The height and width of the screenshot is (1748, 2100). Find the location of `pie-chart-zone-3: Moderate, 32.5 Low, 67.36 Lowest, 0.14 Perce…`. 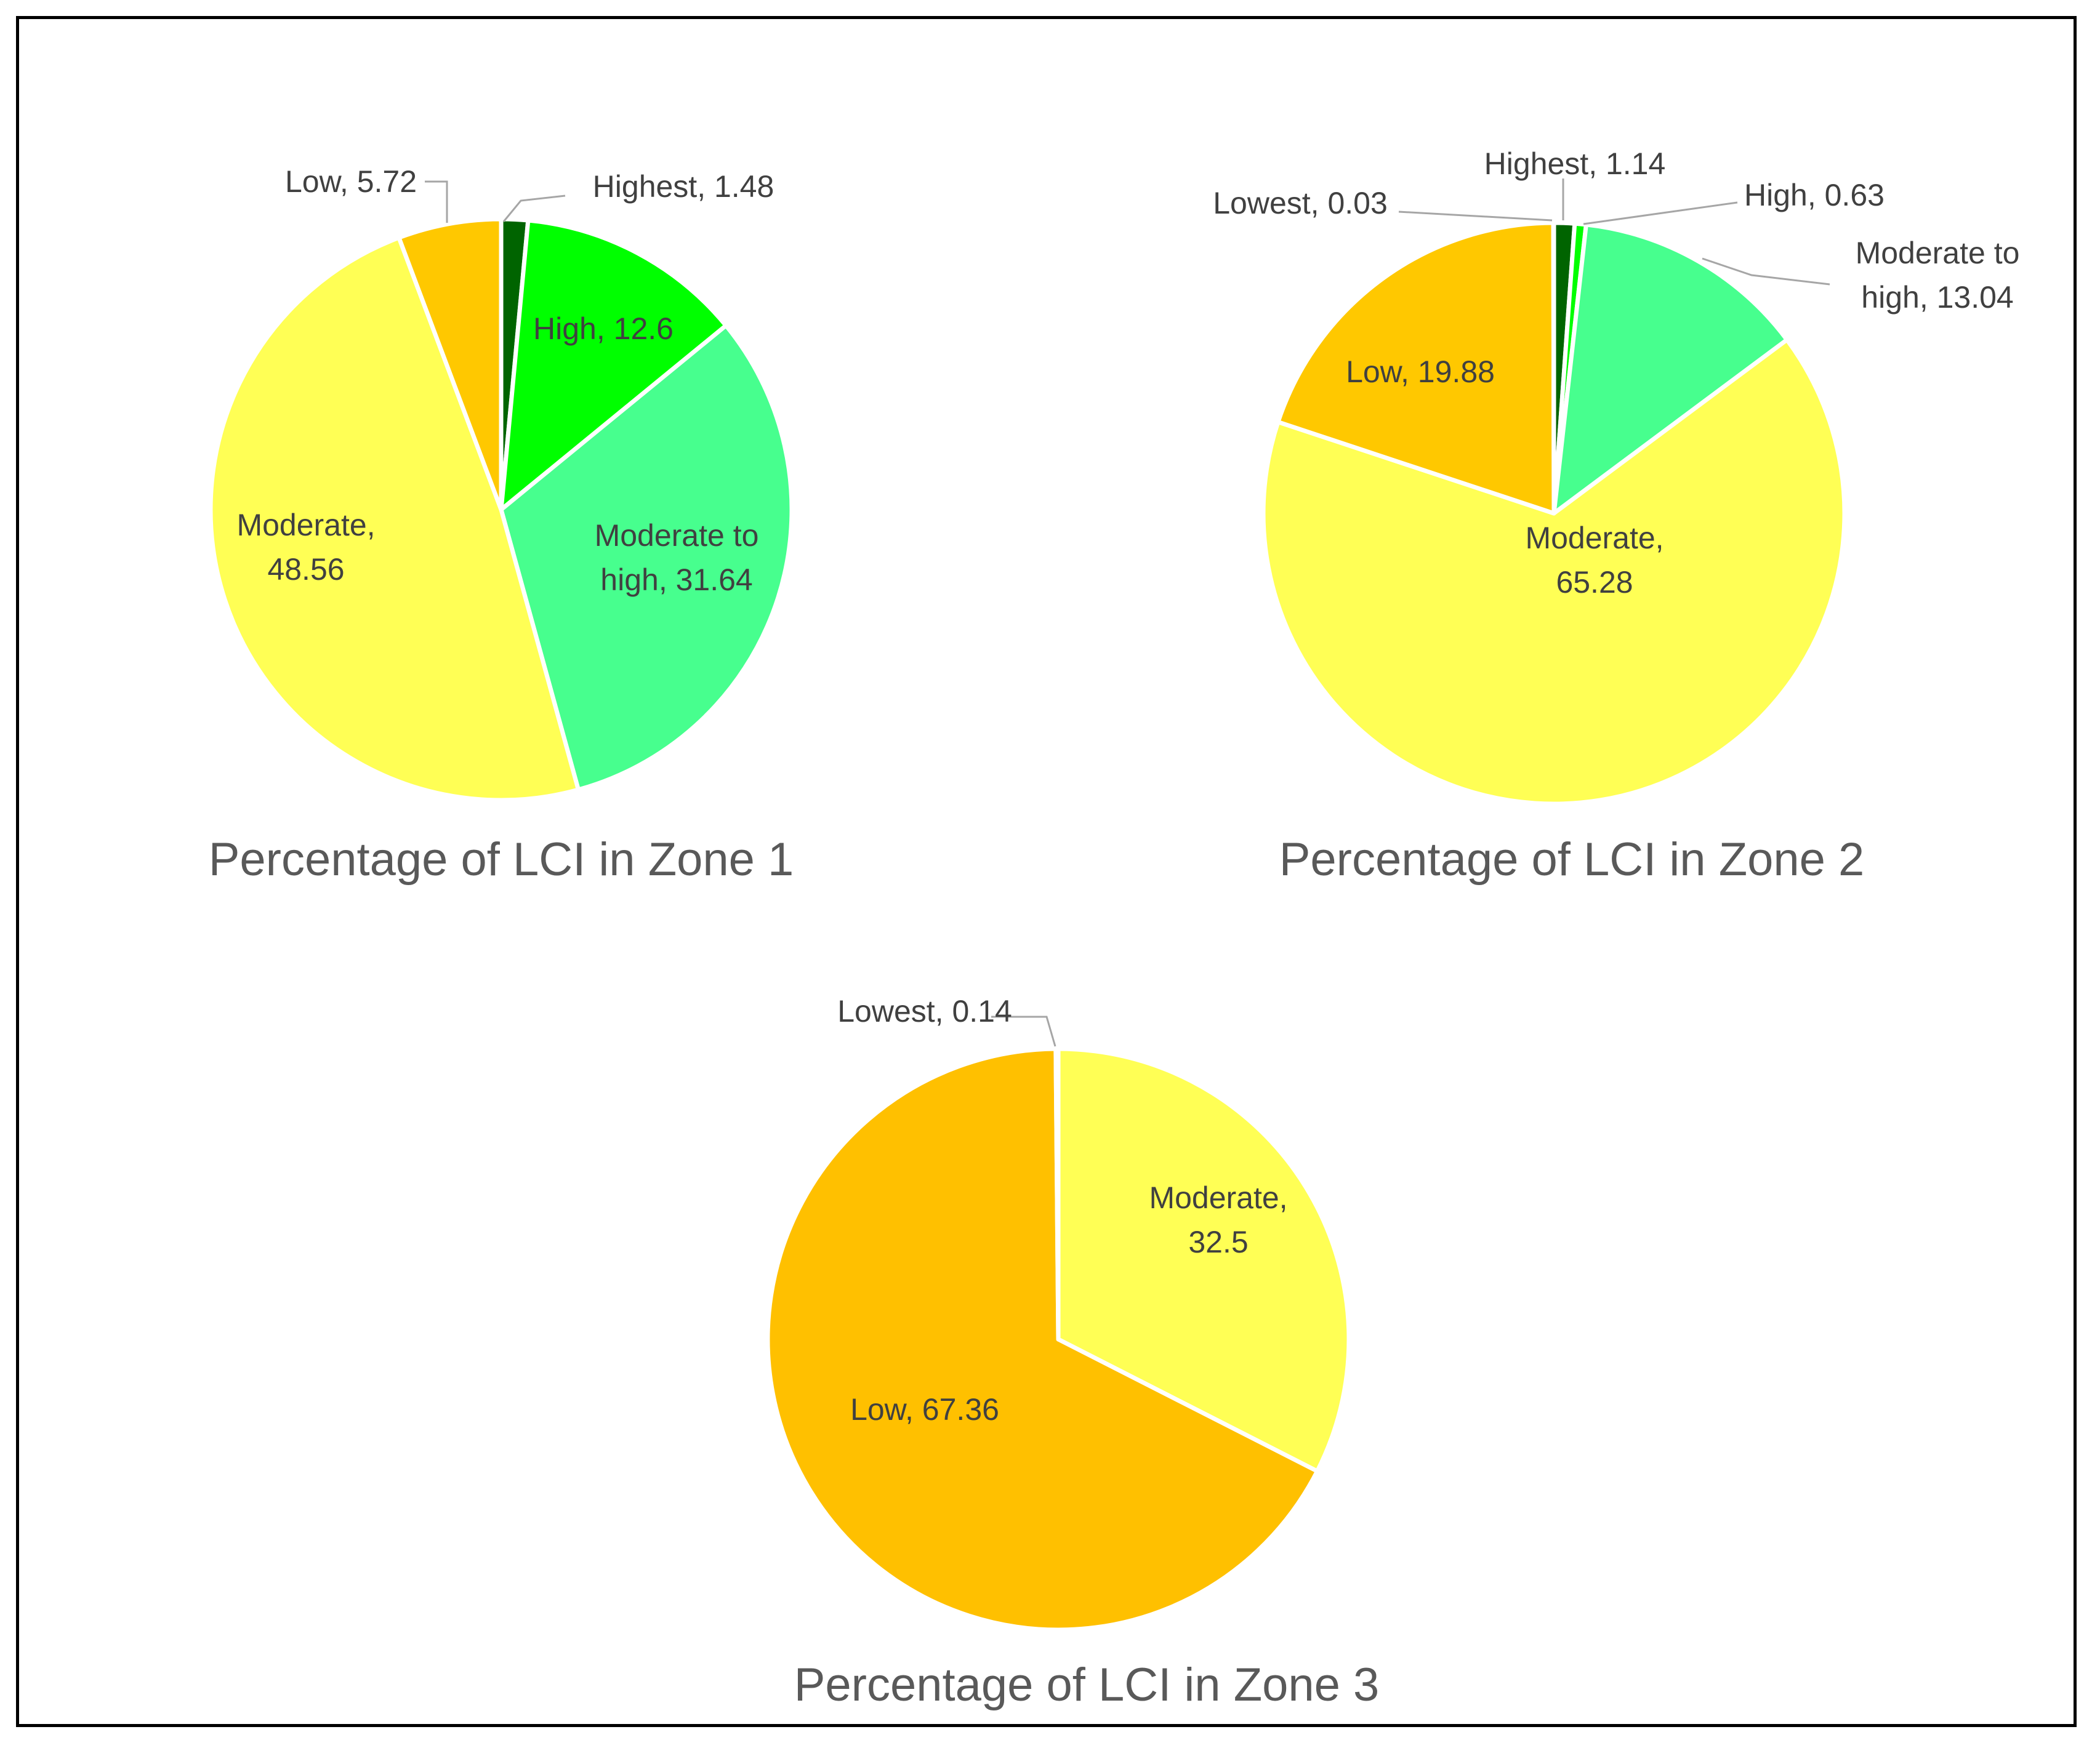

pie-chart-zone-3: Moderate, 32.5 Low, 67.36 Lowest, 0.14 Perce… is located at coordinates (1072, 1352).